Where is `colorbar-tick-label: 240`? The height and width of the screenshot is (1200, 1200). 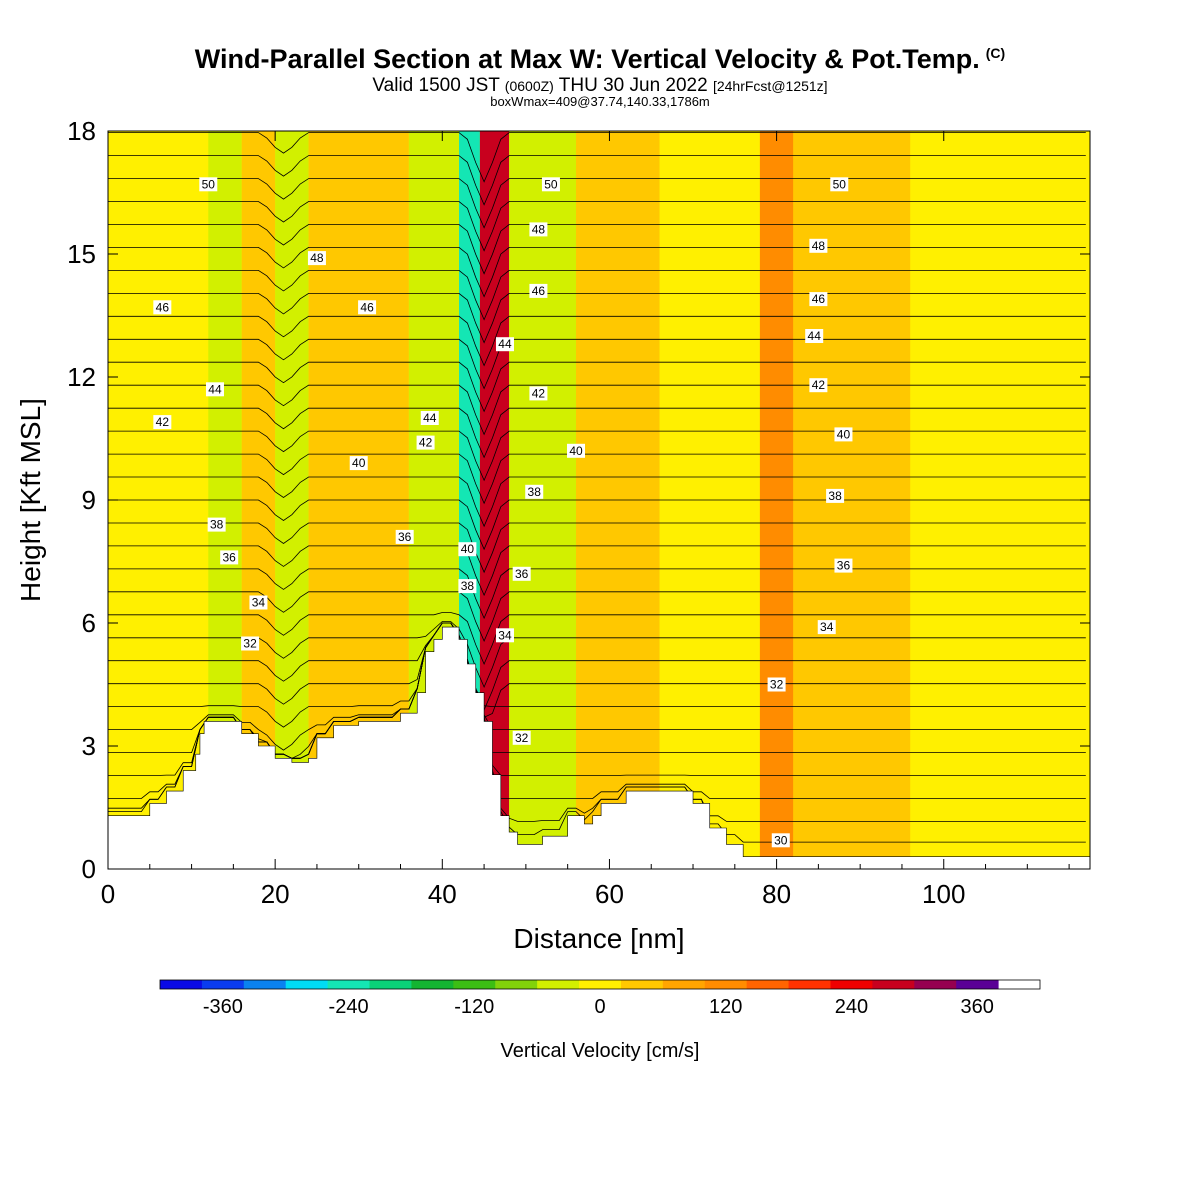 colorbar-tick-label: 240 is located at coordinates (851, 1007).